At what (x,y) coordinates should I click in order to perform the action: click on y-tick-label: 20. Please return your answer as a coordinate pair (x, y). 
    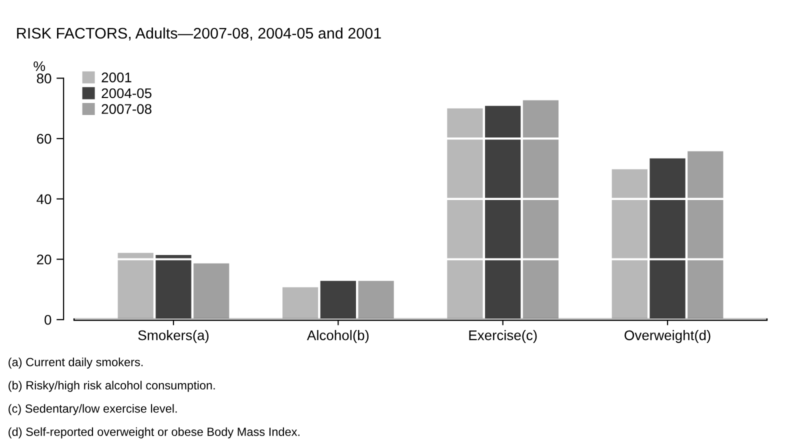
    Looking at the image, I should click on (44, 259).